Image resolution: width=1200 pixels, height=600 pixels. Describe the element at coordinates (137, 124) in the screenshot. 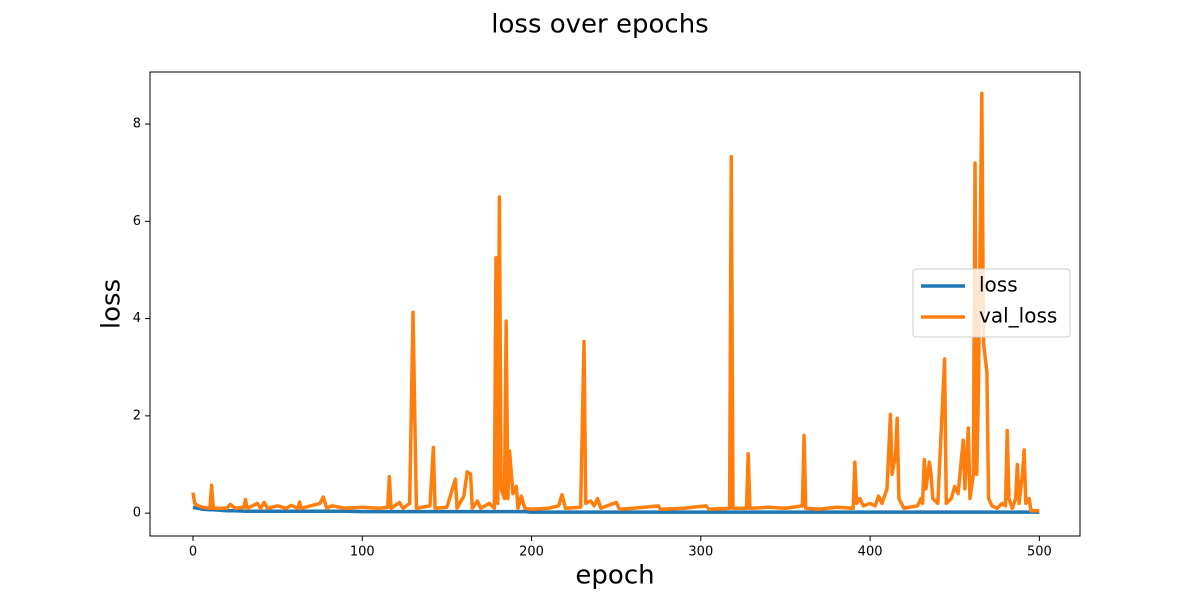

I see `y-tick-label: 8` at that location.